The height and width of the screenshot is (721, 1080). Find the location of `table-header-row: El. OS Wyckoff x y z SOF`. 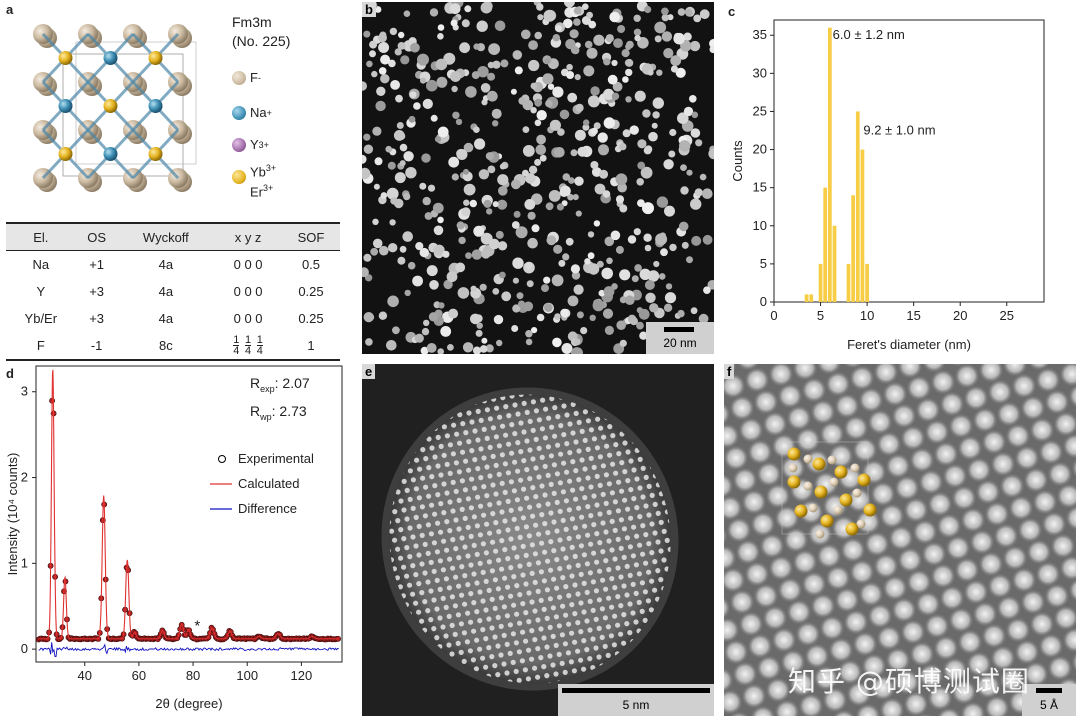

table-header-row: El. OS Wyckoff x y z SOF is located at coordinates (173, 236).